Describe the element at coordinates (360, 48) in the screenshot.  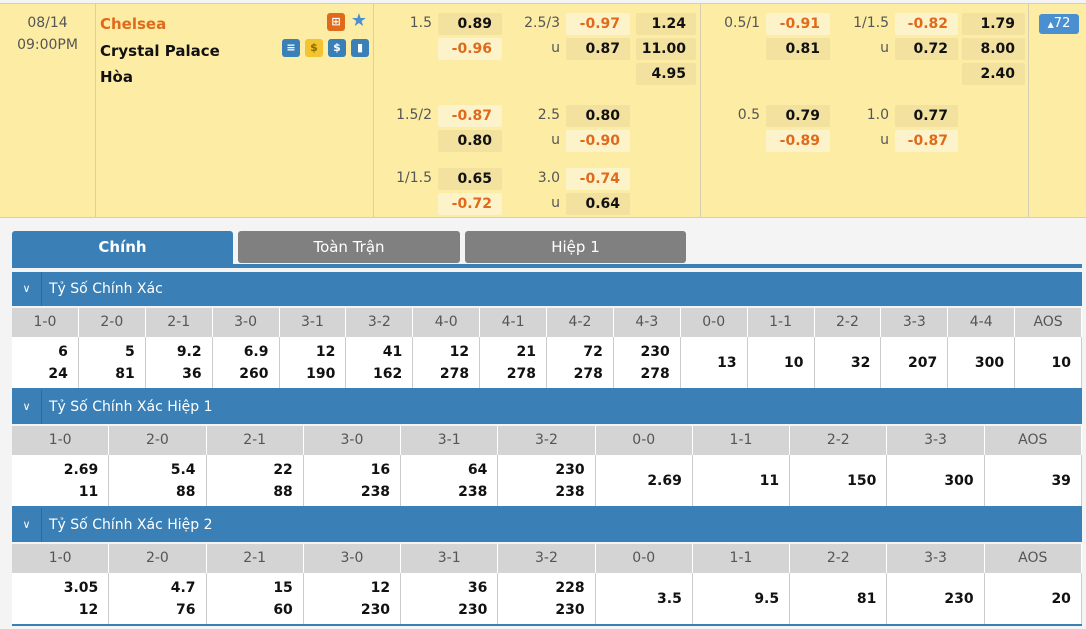
I see `chart-bar-icon: ▮` at that location.